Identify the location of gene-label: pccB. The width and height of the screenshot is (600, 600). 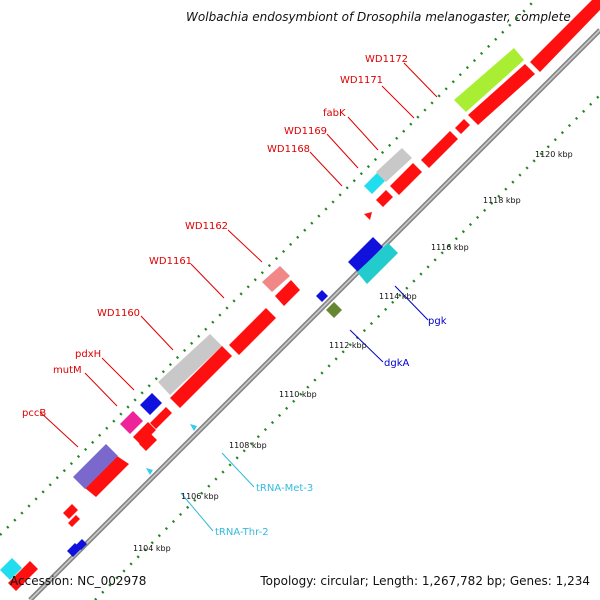
(34, 413).